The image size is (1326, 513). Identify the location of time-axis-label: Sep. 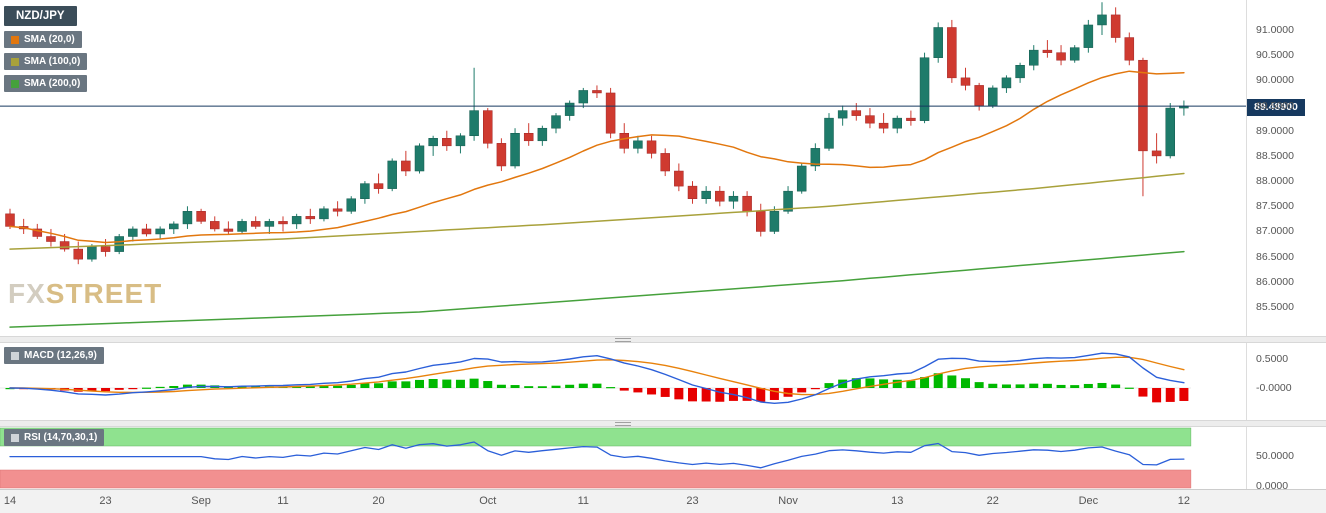
(201, 501).